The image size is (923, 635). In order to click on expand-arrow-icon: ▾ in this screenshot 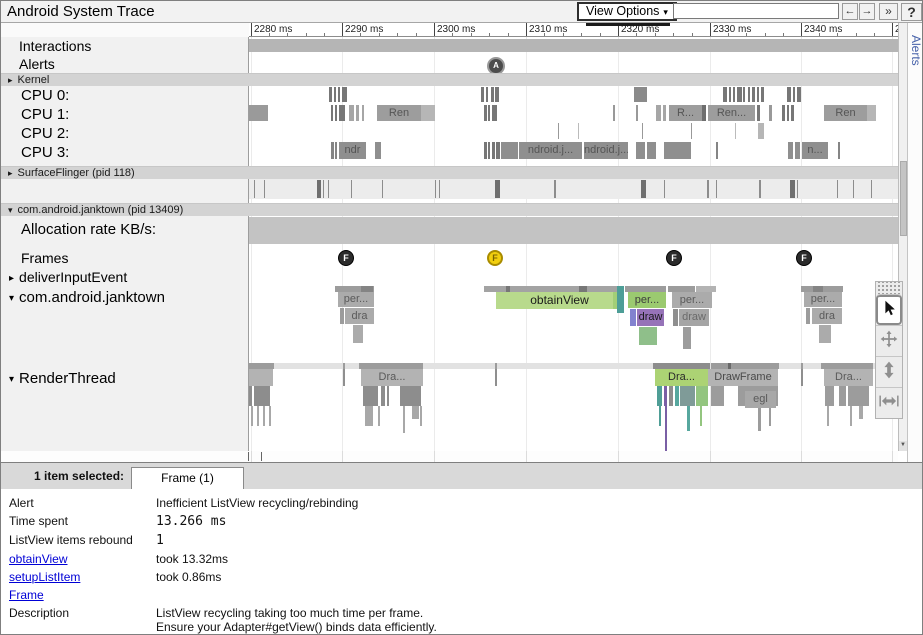, I will do `click(10, 210)`.